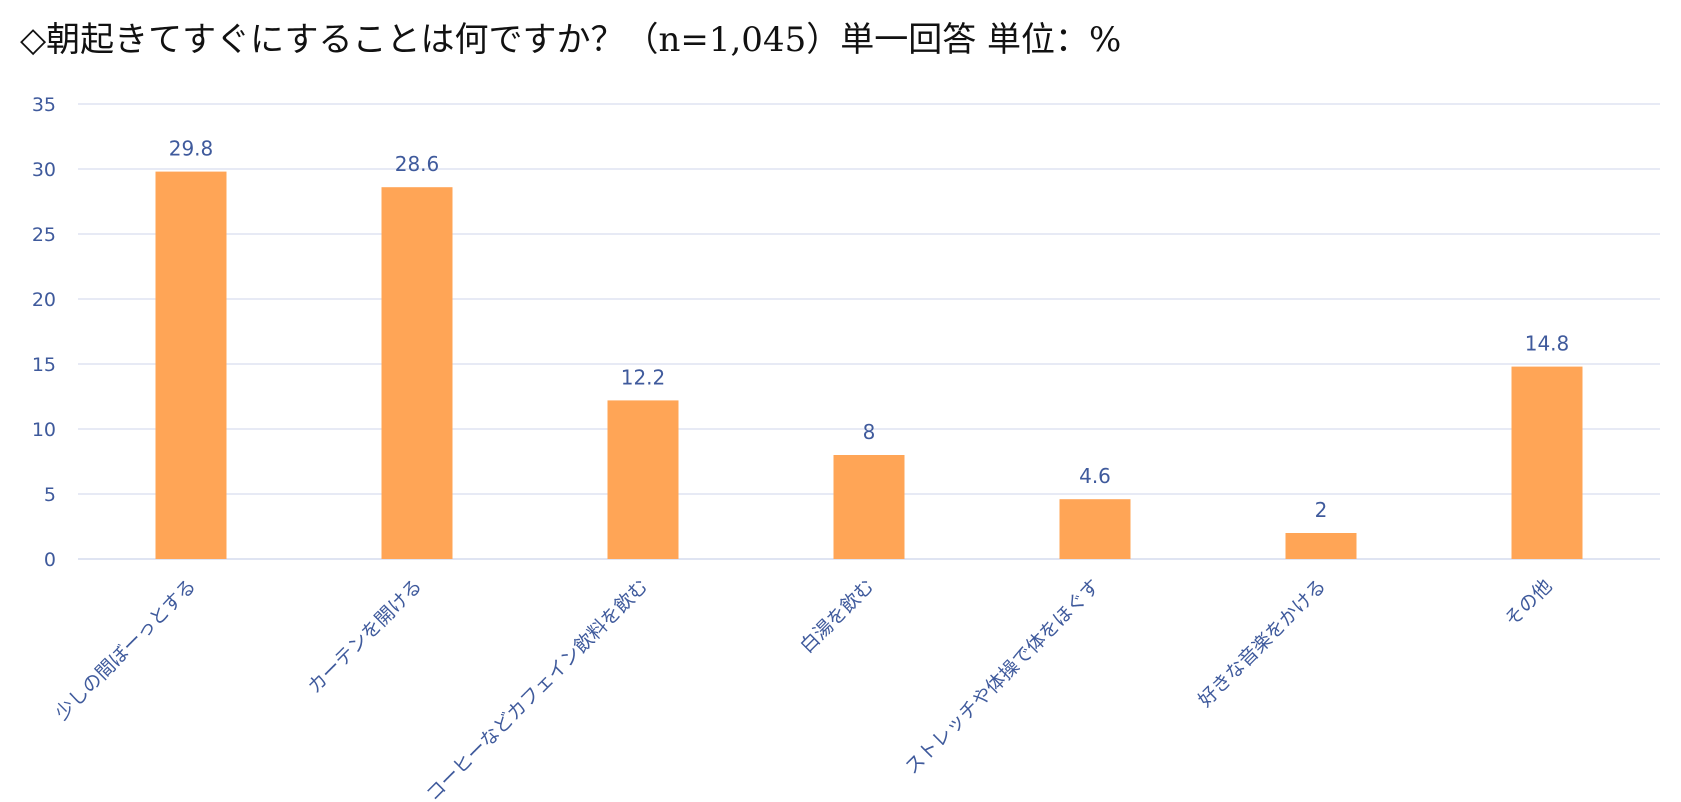  What do you see at coordinates (1095, 476) in the screenshot?
I see `data-label-5: 4.6` at bounding box center [1095, 476].